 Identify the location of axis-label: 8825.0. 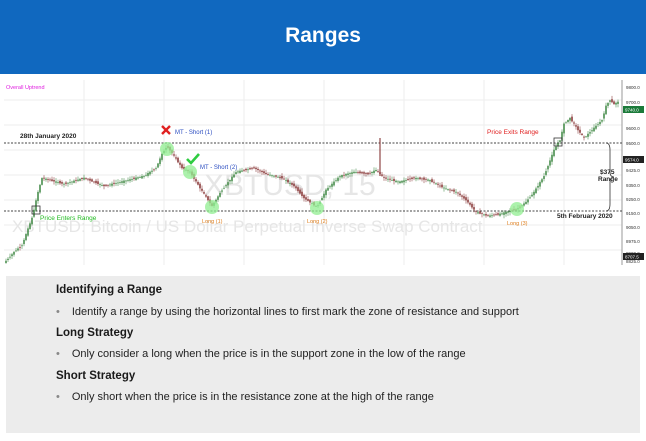
(633, 261).